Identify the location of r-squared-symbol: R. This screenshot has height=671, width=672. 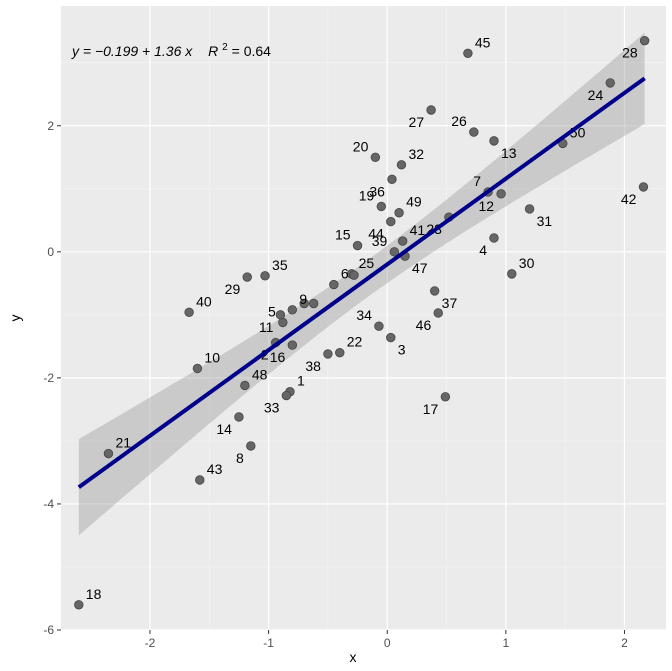
(213, 51).